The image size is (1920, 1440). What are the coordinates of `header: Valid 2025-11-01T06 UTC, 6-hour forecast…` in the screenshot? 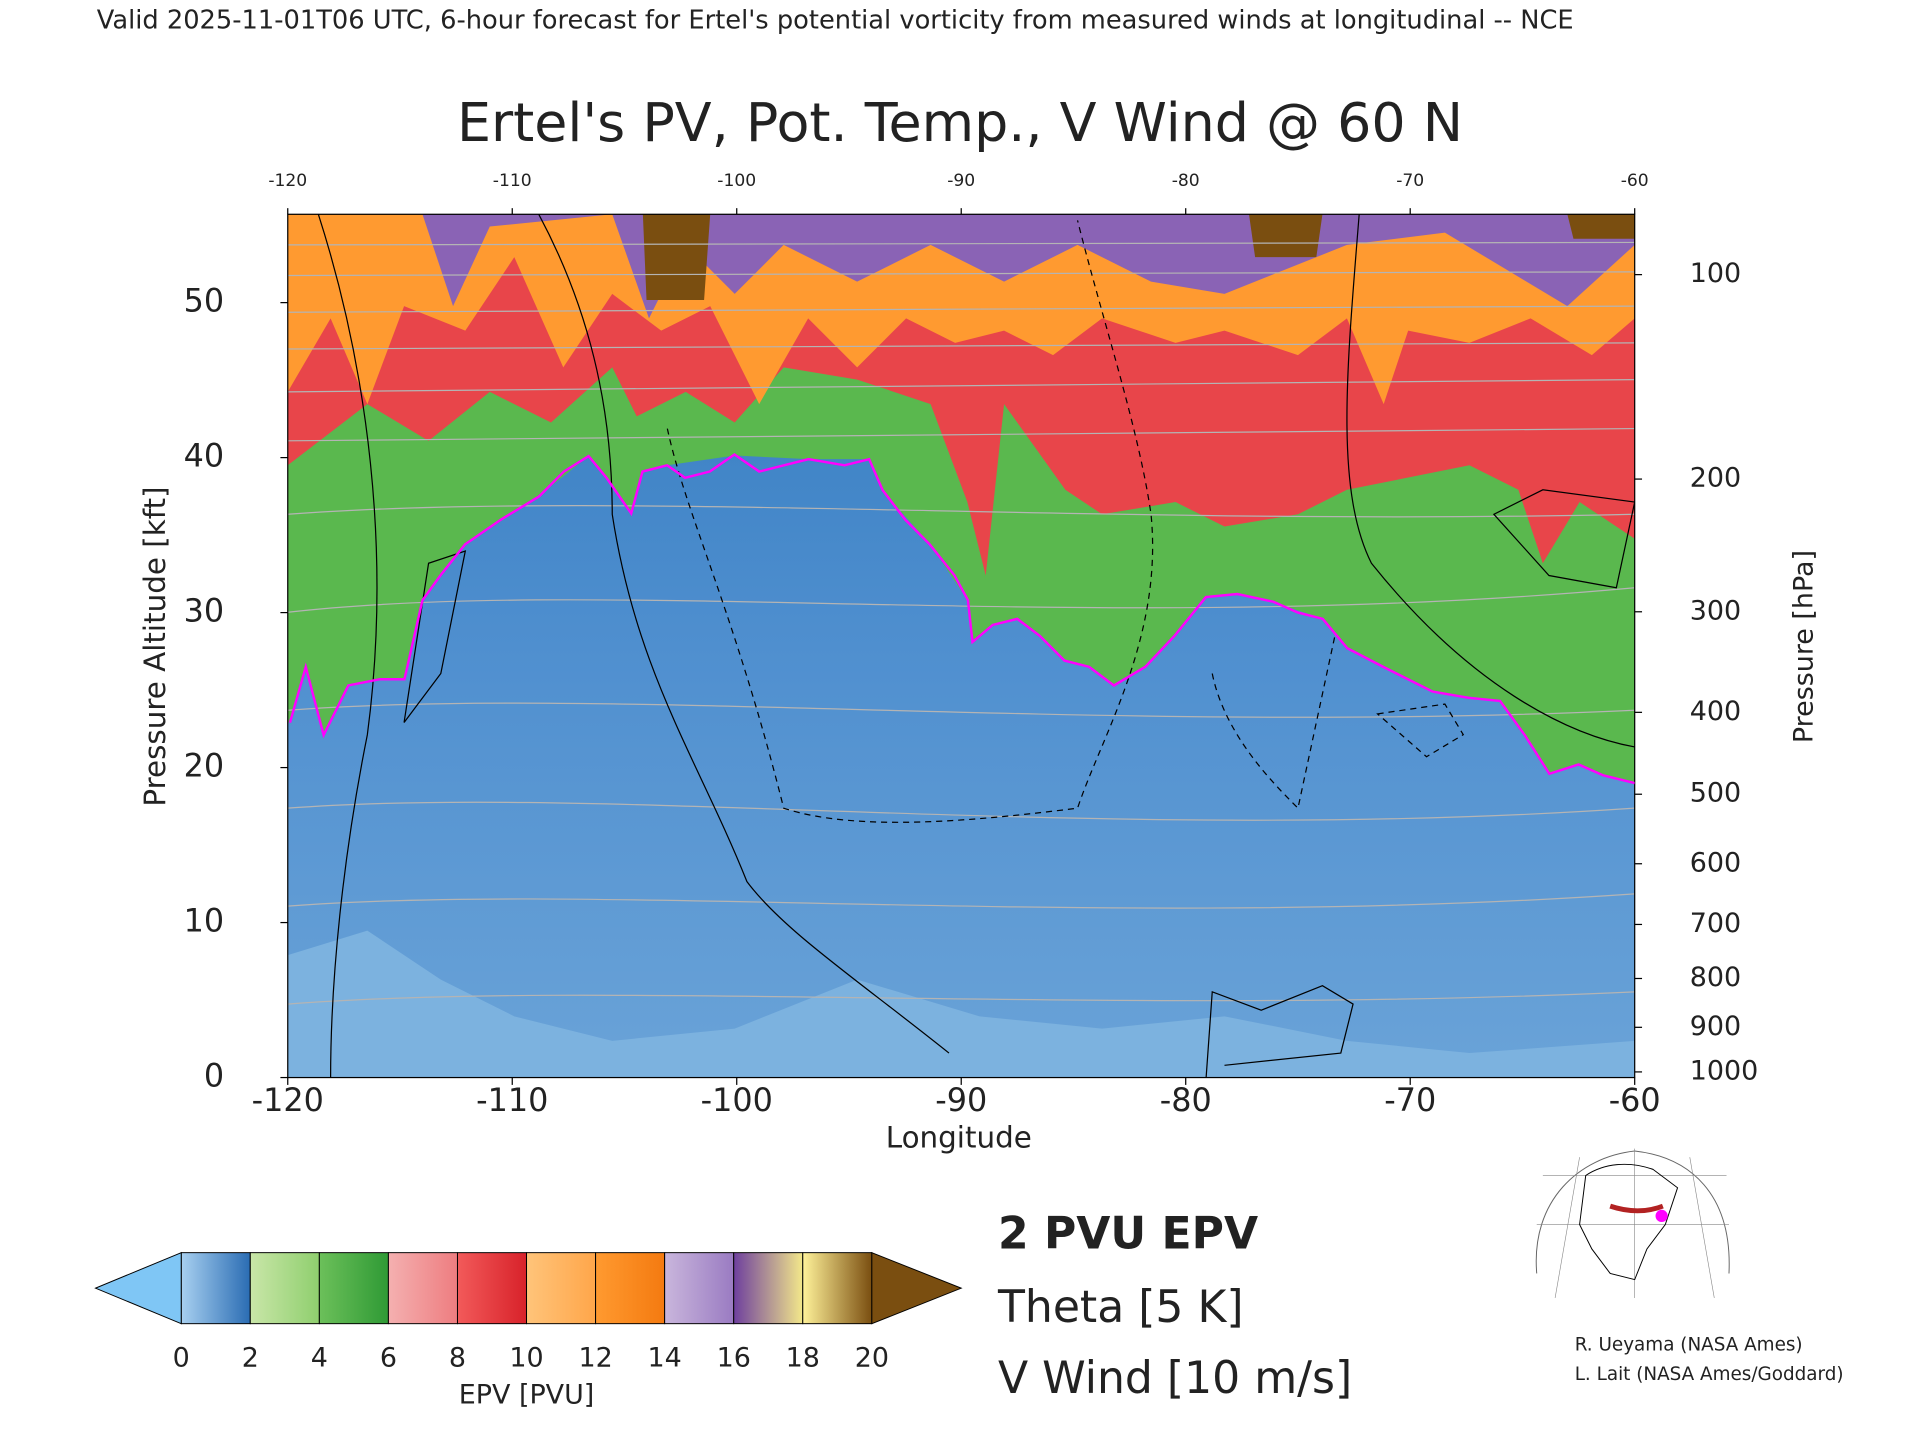 It's located at (835, 20).